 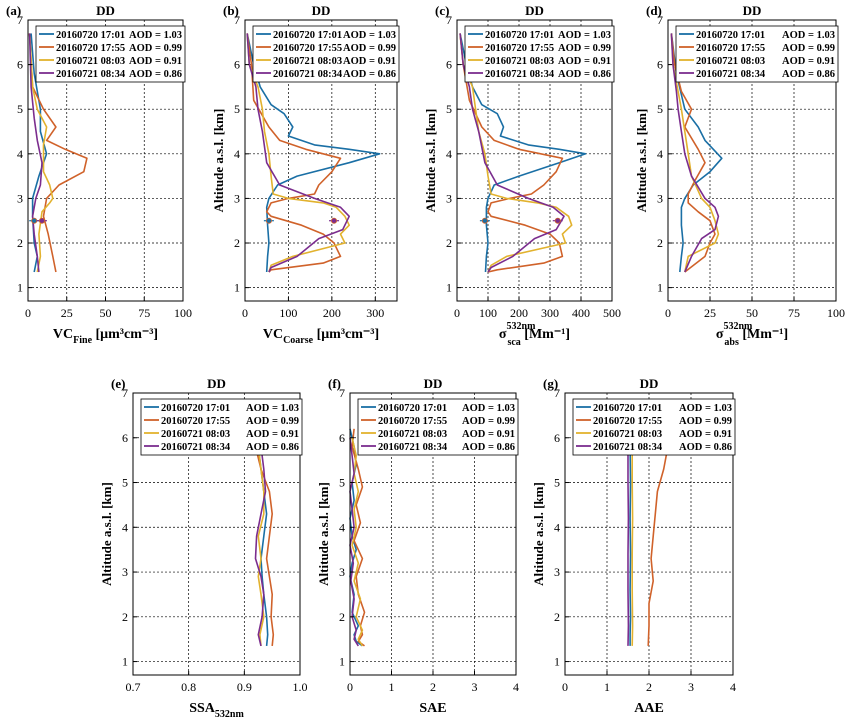 What do you see at coordinates (607, 687) in the screenshot?
I see `x-tick-label: 1` at bounding box center [607, 687].